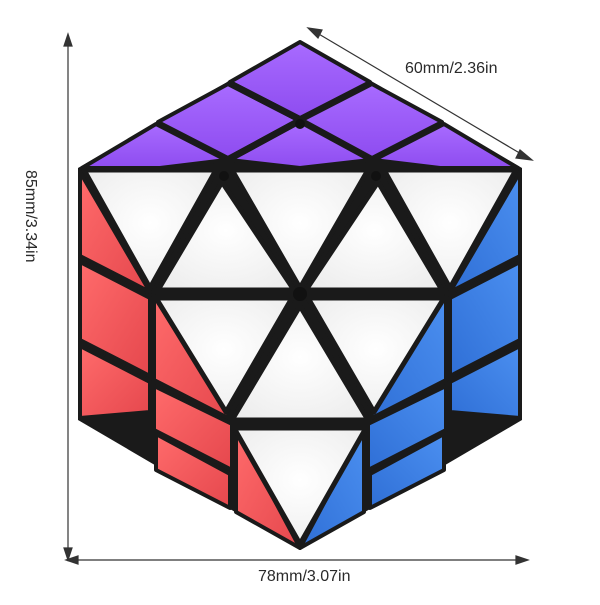 This screenshot has width=600, height=605. Describe the element at coordinates (522, 560) in the screenshot. I see `width-arrow-right` at that location.